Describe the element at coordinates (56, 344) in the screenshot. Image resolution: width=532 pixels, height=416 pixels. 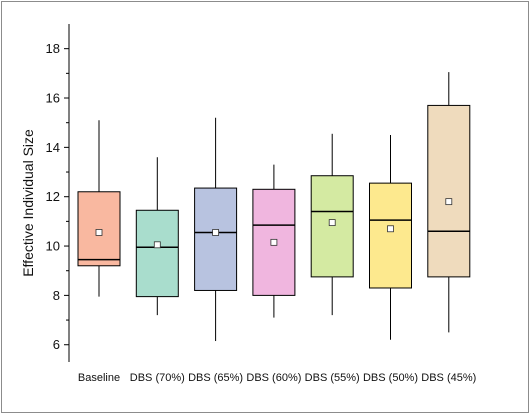
I see `y-tick-label: 6` at that location.